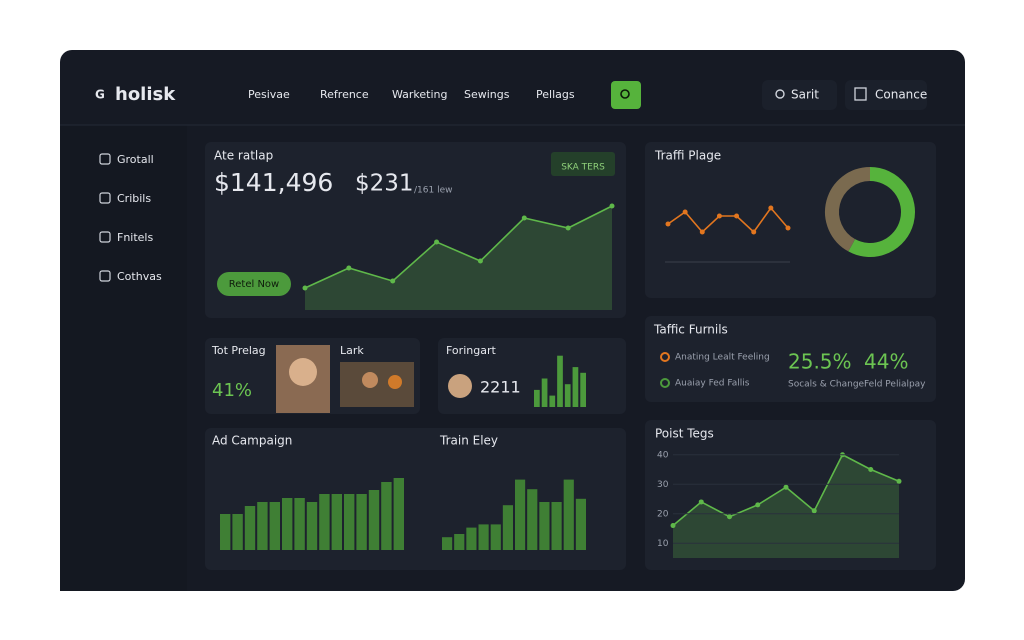  What do you see at coordinates (583, 168) in the screenshot?
I see `badge-text: SKA TERS` at bounding box center [583, 168].